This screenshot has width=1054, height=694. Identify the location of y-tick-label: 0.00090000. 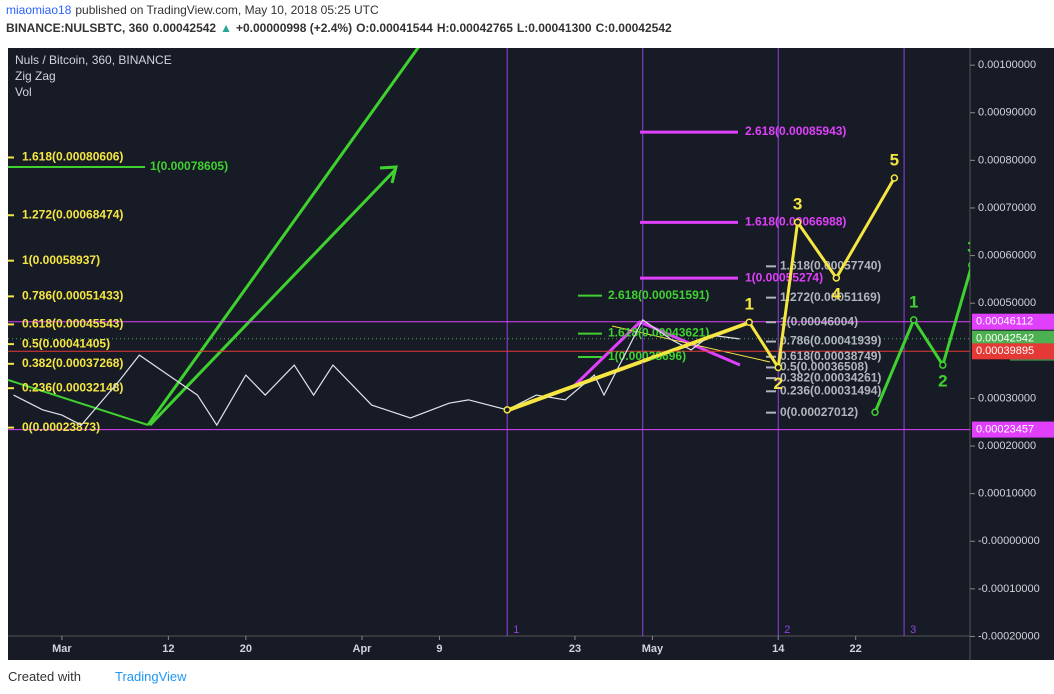
(1007, 113).